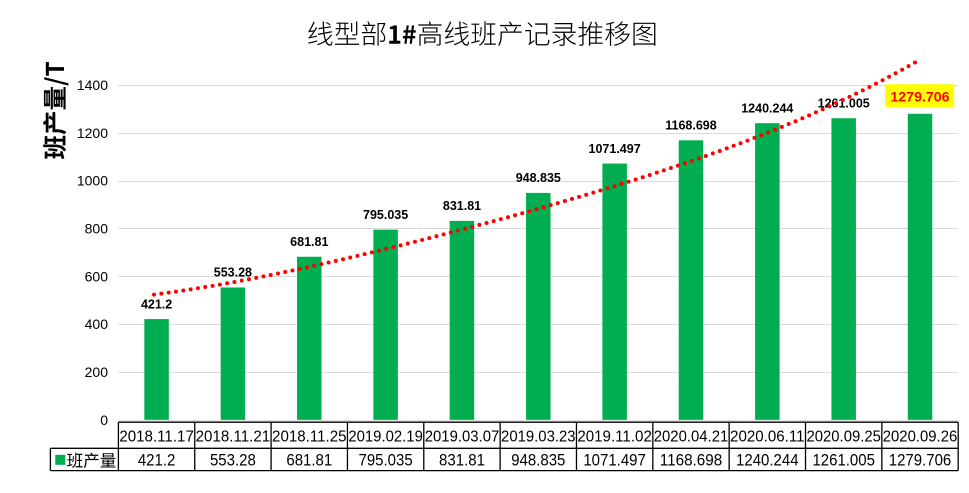  Describe the element at coordinates (843, 436) in the screenshot. I see `svg-text: 2020.09.25` at that location.